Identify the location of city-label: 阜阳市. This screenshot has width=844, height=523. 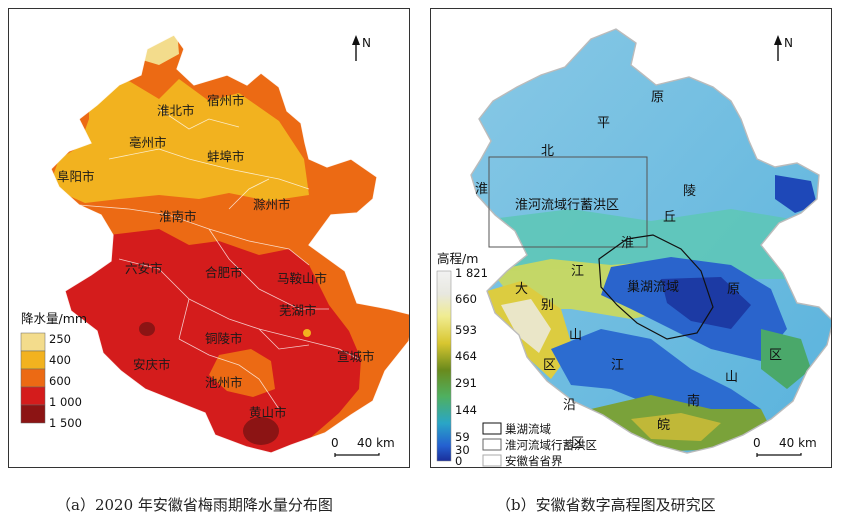
(76, 176).